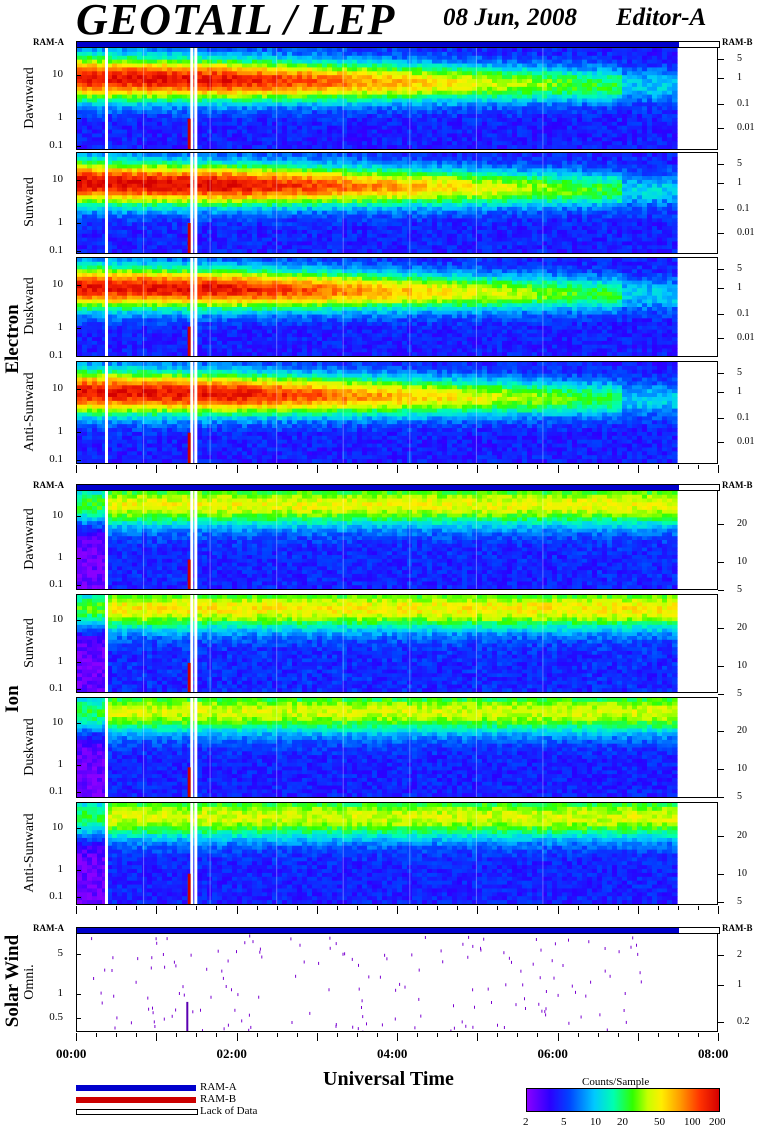  What do you see at coordinates (739, 954) in the screenshot?
I see `y2-tick-label: 2` at bounding box center [739, 954].